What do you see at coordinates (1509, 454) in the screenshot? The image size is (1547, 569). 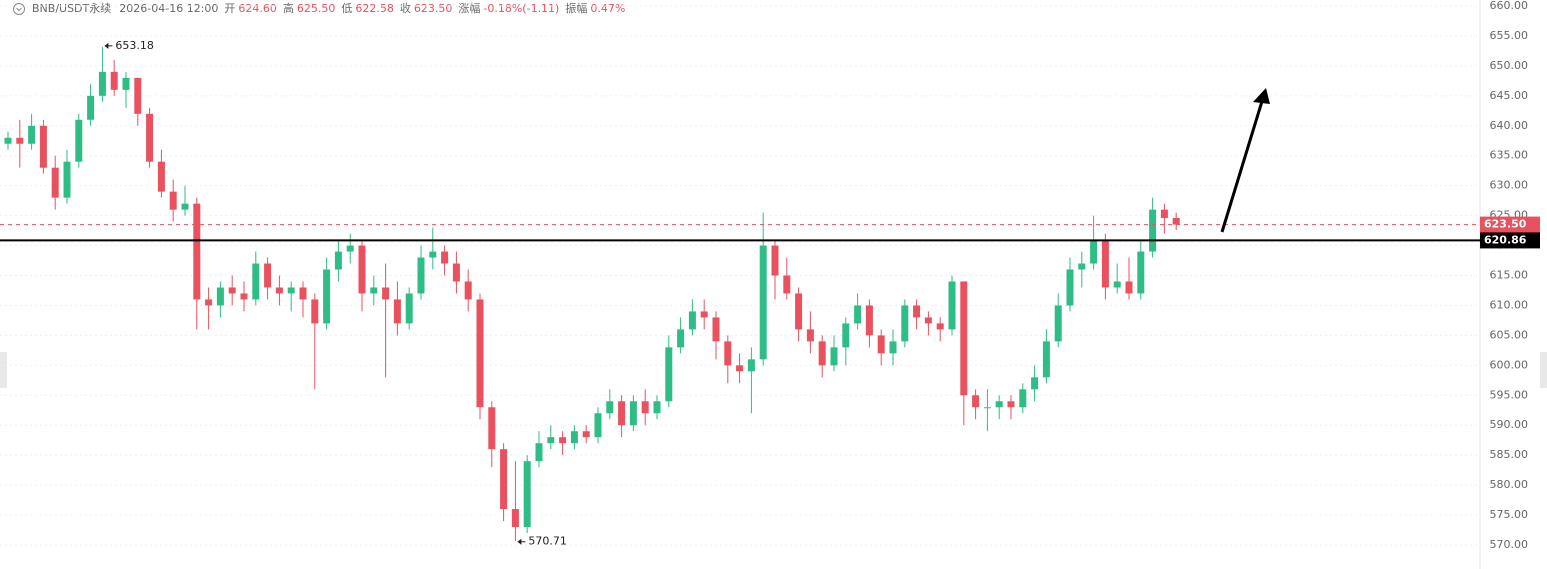 I see `y-tick-label: 585.00` at bounding box center [1509, 454].